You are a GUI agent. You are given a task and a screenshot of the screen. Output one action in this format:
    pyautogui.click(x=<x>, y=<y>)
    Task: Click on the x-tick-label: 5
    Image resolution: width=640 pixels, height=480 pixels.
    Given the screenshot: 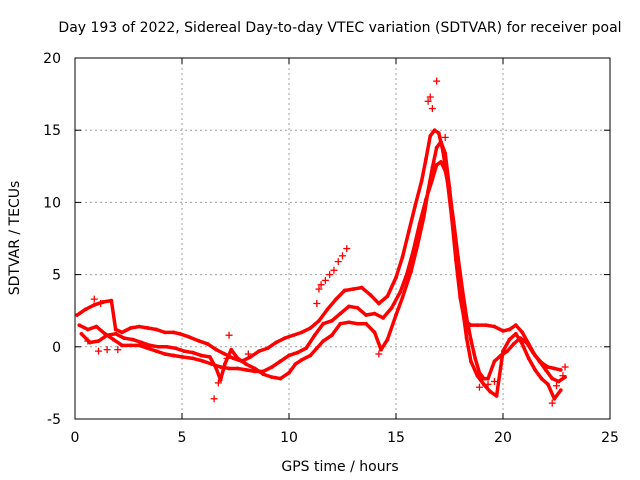 What is the action you would take?
    pyautogui.click(x=182, y=438)
    